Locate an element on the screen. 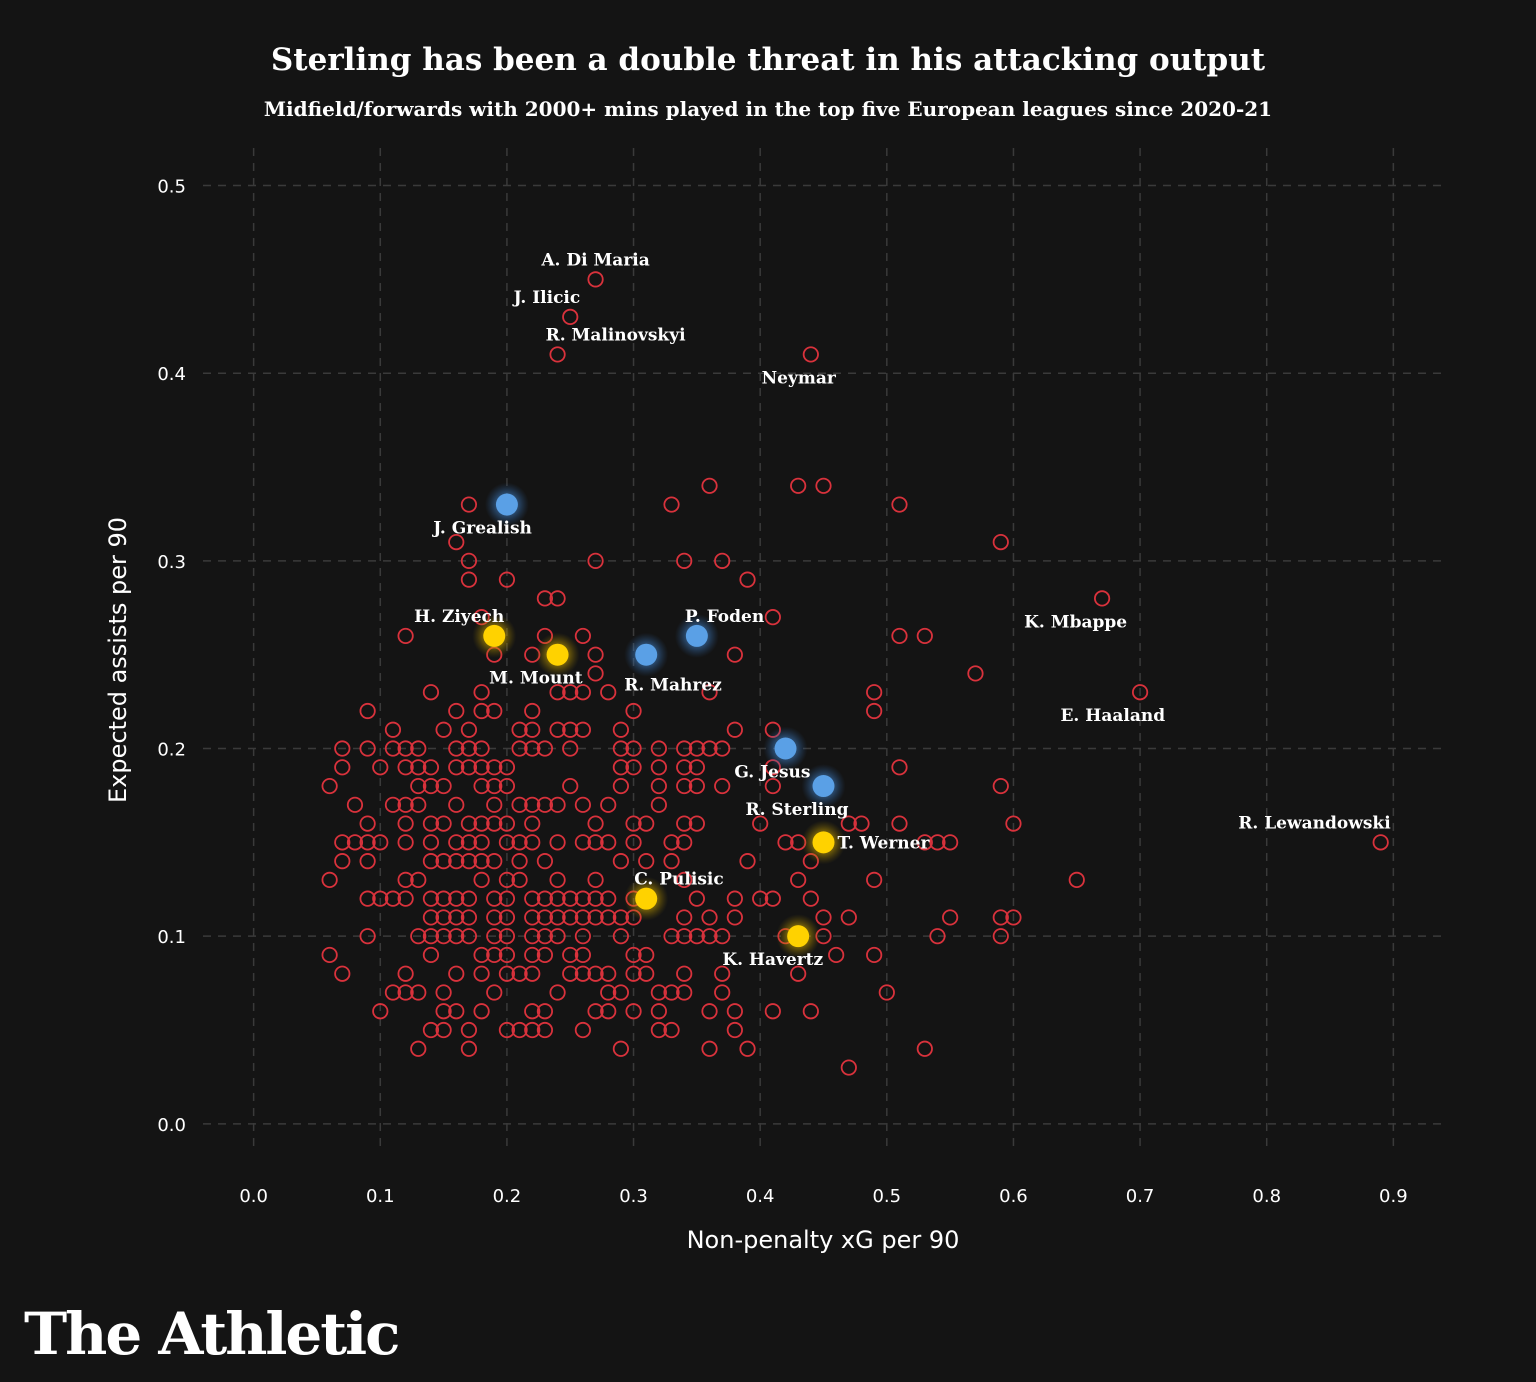 Image resolution: width=1536 pixels, height=1382 pixels. player-label: R. Sterling is located at coordinates (796, 810).